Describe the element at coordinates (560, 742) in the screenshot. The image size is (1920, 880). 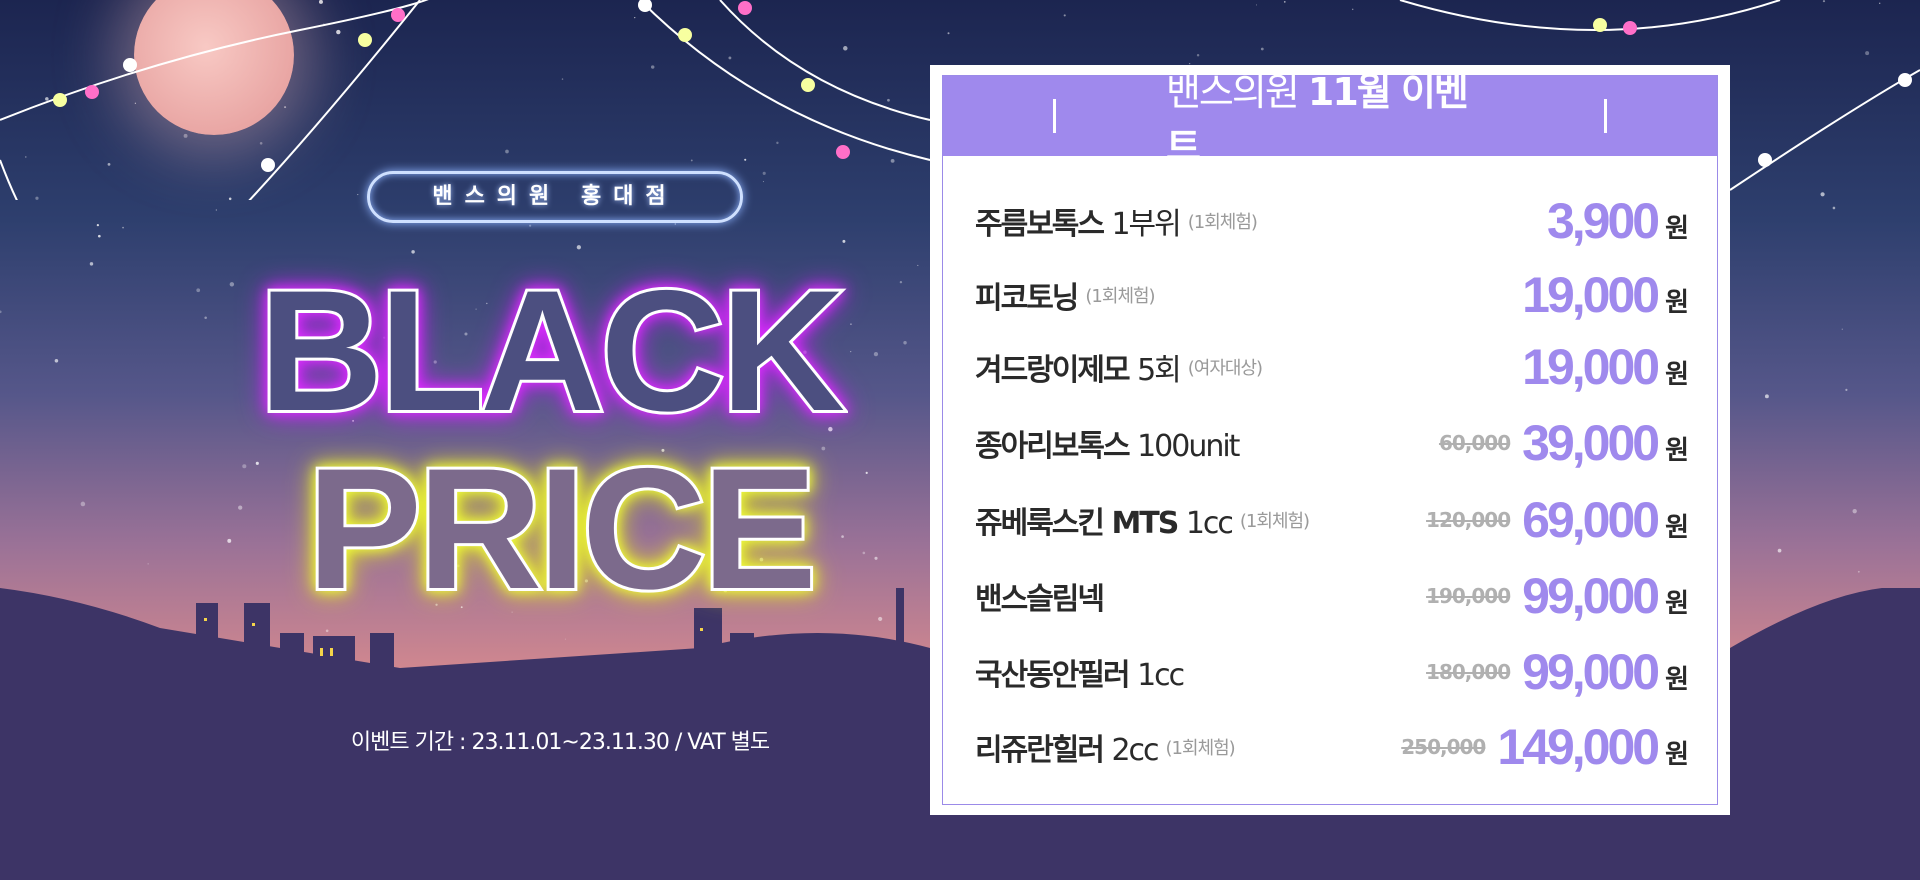
I see `event-period: 이벤트 기간 : 23.11.01~23.11.30 / VAT 별도` at that location.